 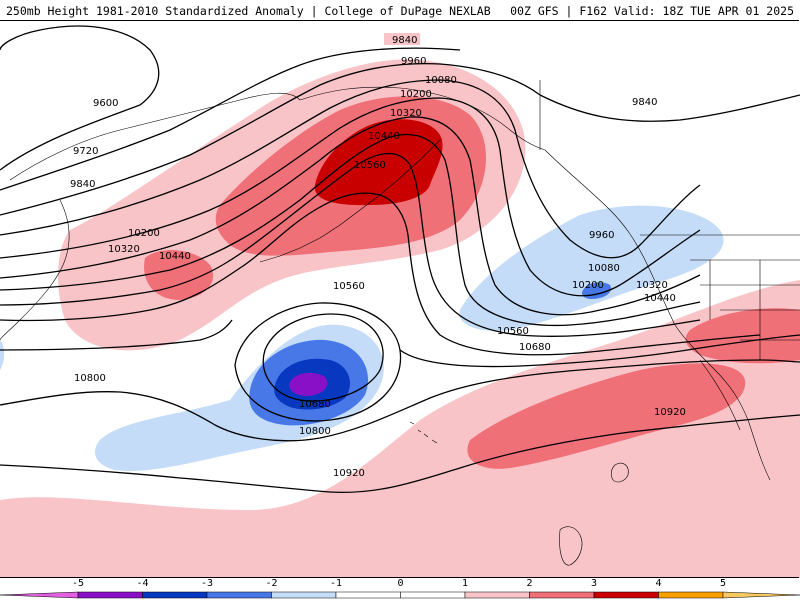 What do you see at coordinates (723, 583) in the screenshot?
I see `colorbar-tick-label: 5` at bounding box center [723, 583].